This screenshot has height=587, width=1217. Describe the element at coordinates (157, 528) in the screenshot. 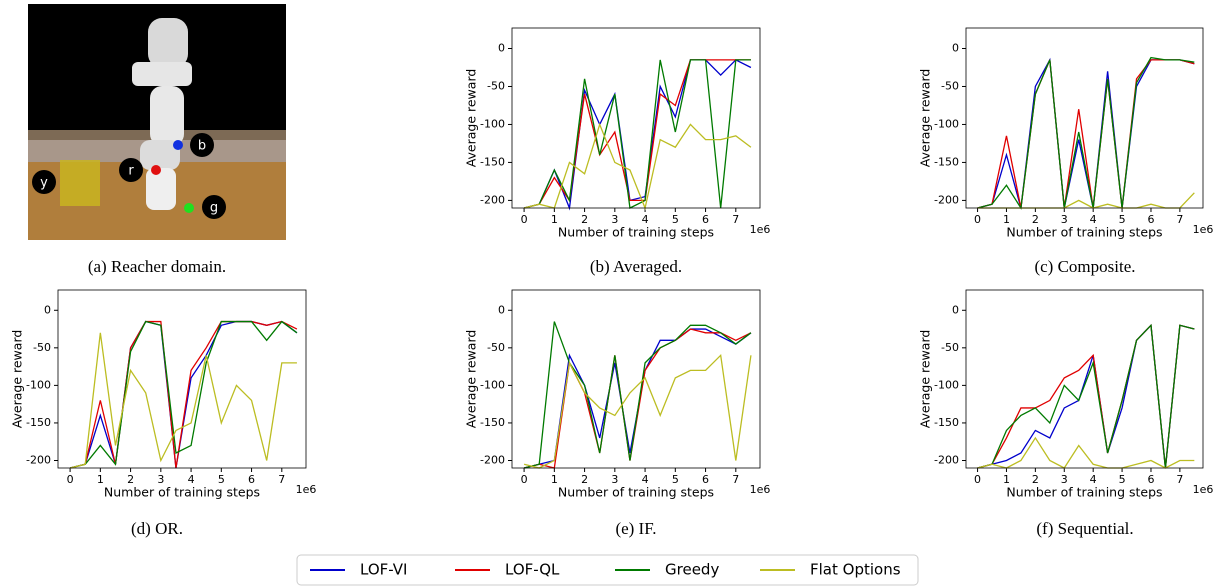

I see `caption: (d) OR.` at that location.